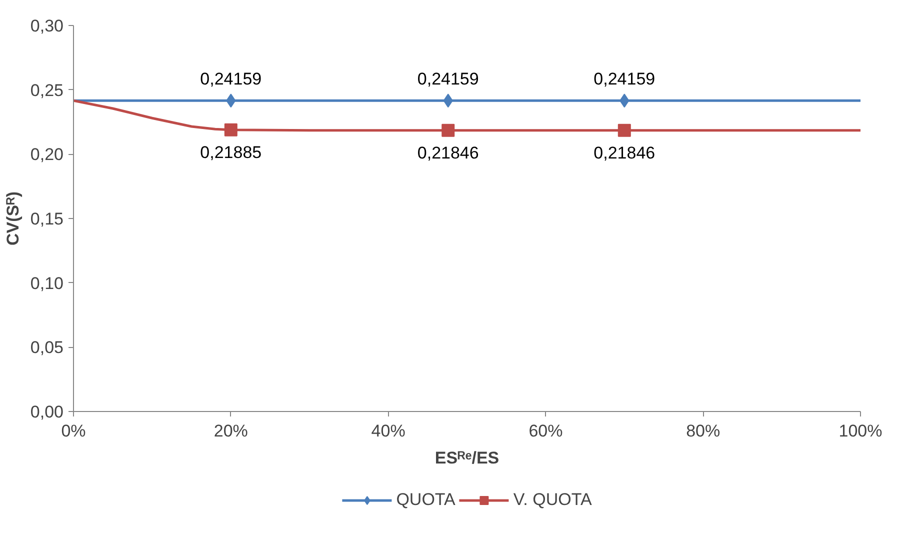 This screenshot has width=906, height=540. Describe the element at coordinates (467, 458) in the screenshot. I see `x-axis-title: ESᴿᵉ/ES` at that location.